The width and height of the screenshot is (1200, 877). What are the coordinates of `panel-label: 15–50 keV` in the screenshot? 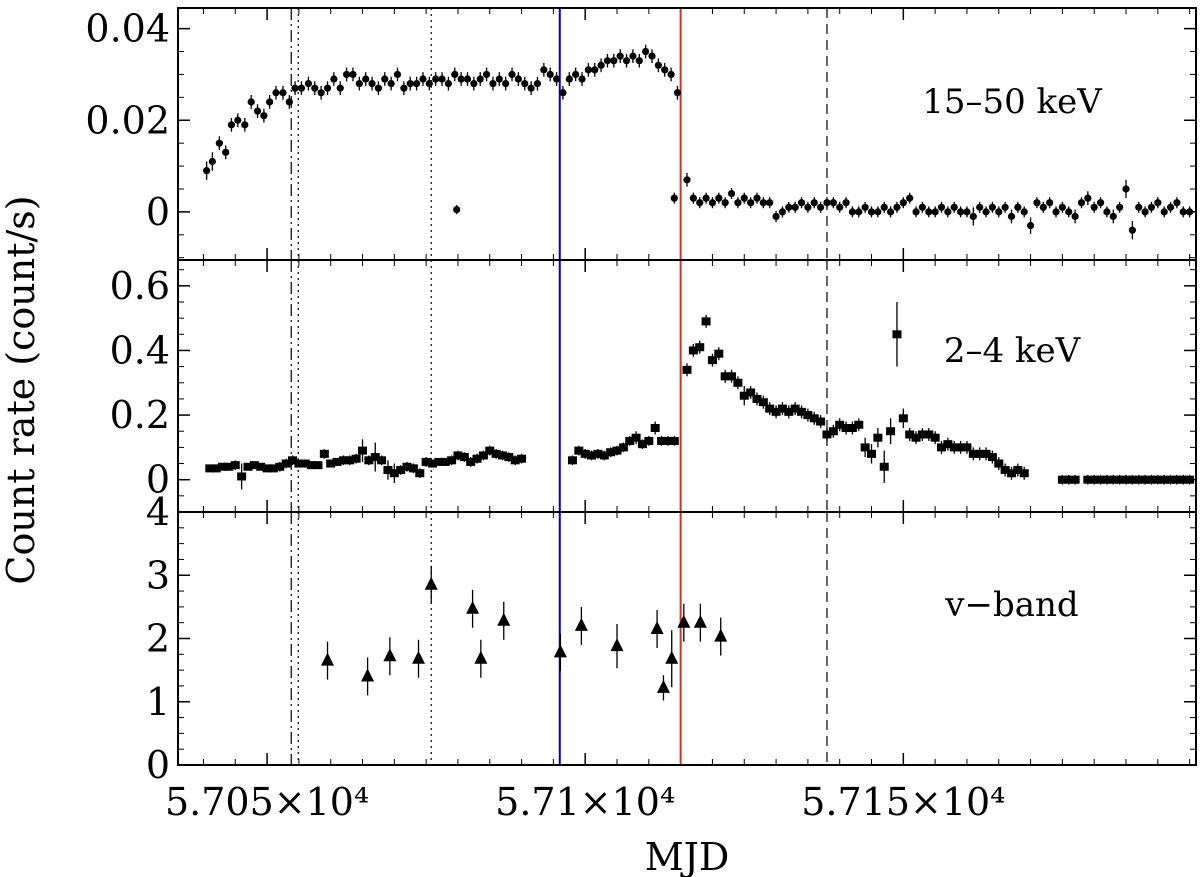 It's located at (1012, 102).